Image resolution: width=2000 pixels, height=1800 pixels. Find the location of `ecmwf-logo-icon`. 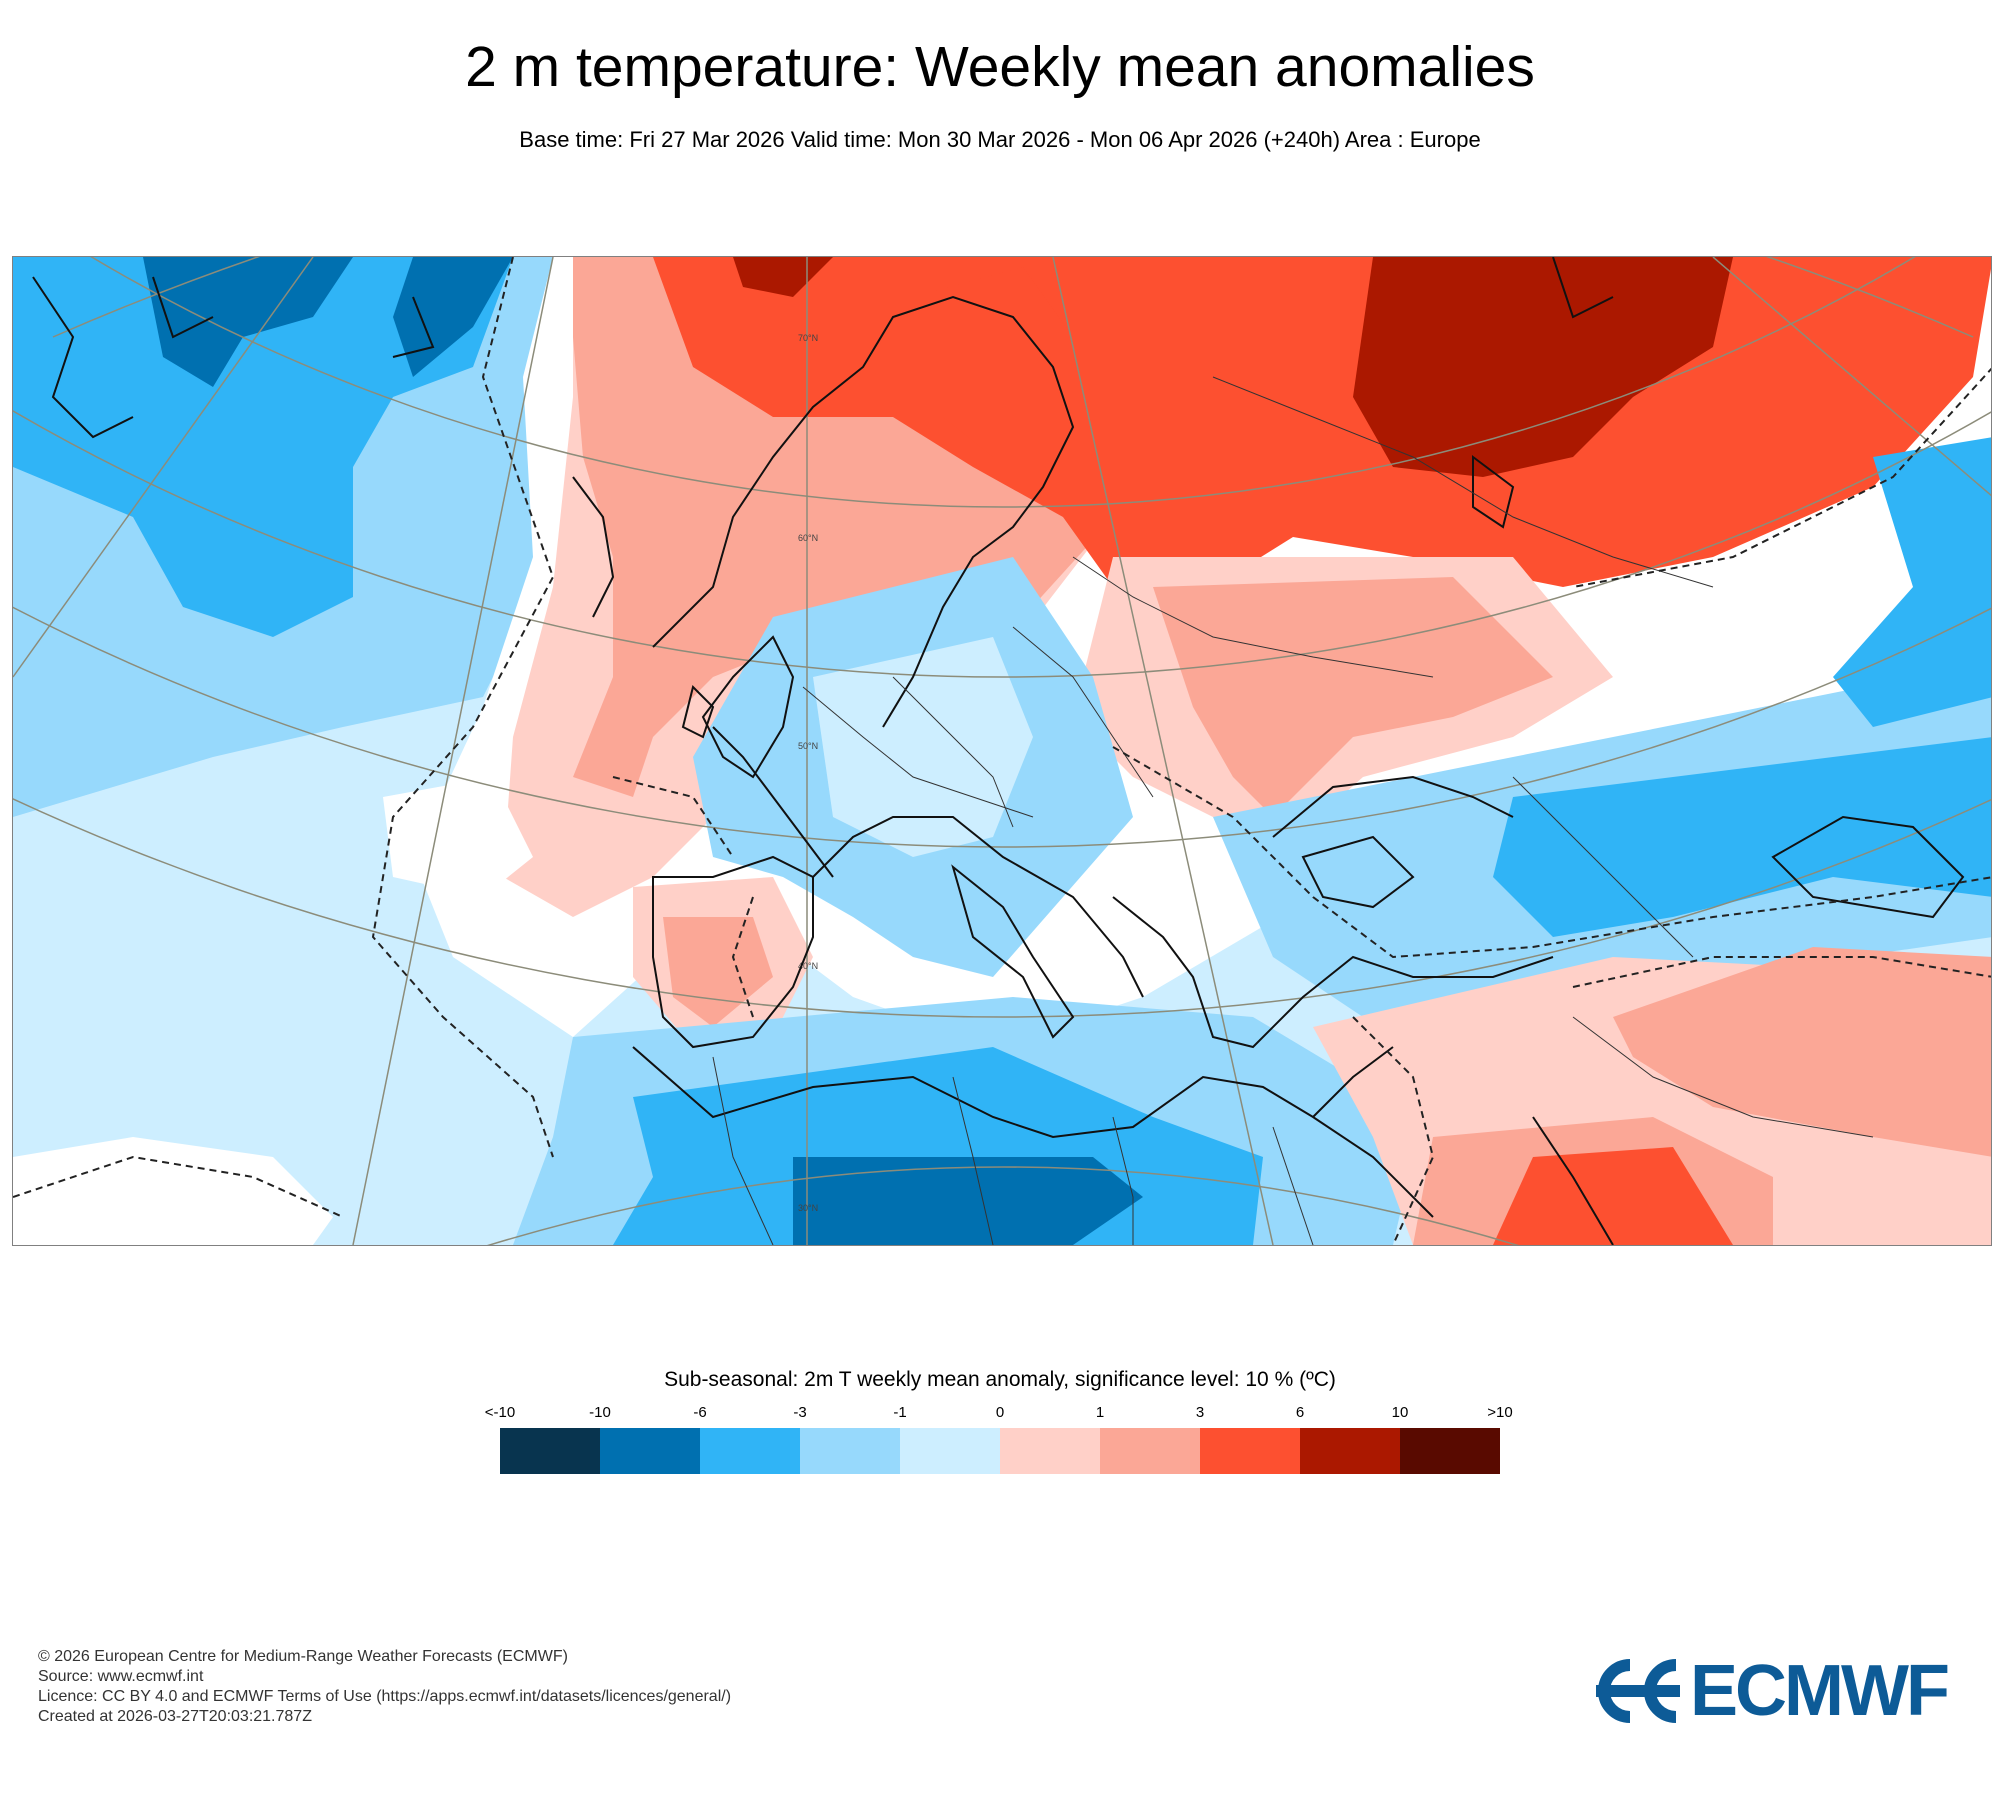

ecmwf-logo-icon is located at coordinates (1638, 1691).